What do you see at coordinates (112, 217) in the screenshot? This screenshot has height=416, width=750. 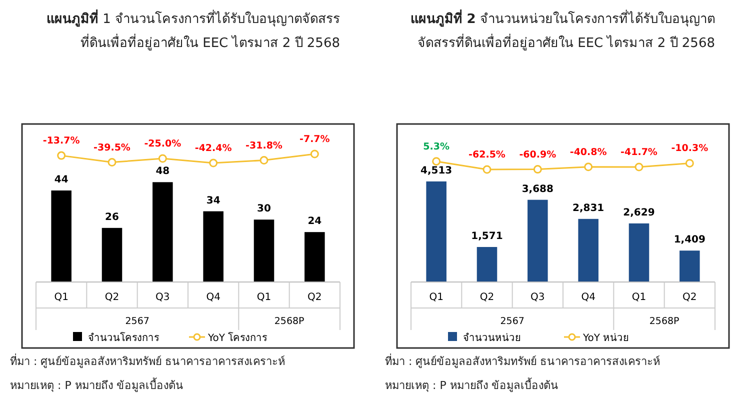 I see `data-label: 26` at bounding box center [112, 217].